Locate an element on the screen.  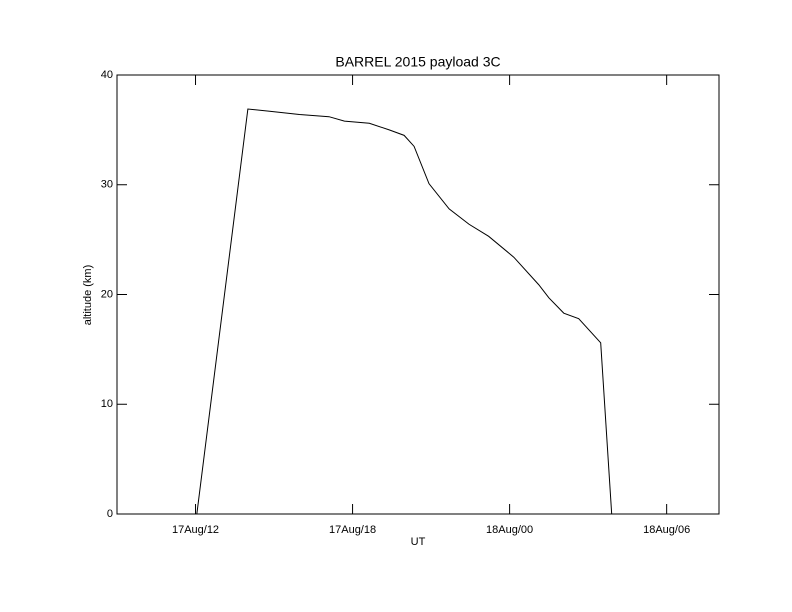
y-axis-label: altitude (km) is located at coordinates (88, 295).